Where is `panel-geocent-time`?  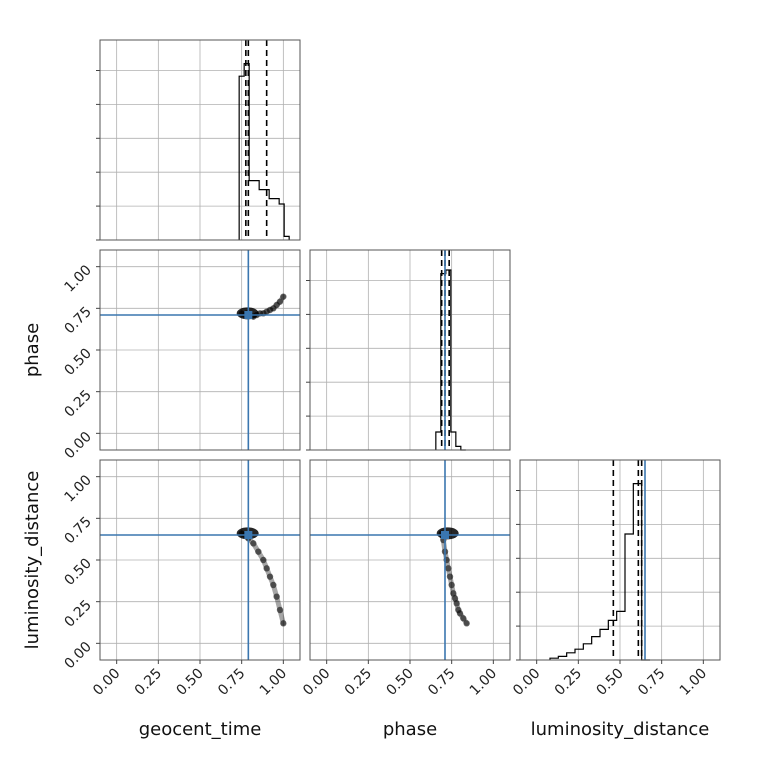
panel-geocent-time is located at coordinates (200, 140).